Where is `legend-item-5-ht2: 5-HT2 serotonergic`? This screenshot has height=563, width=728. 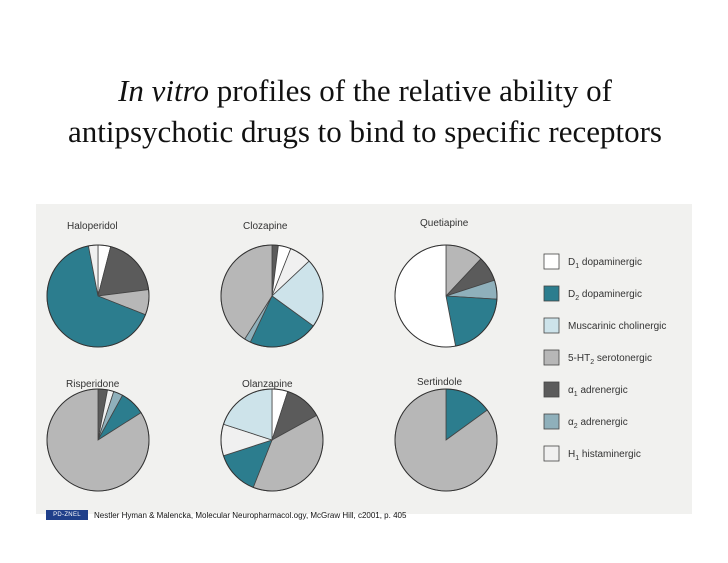
legend-item-5-ht2: 5-HT2 serotonergic is located at coordinates (597, 357).